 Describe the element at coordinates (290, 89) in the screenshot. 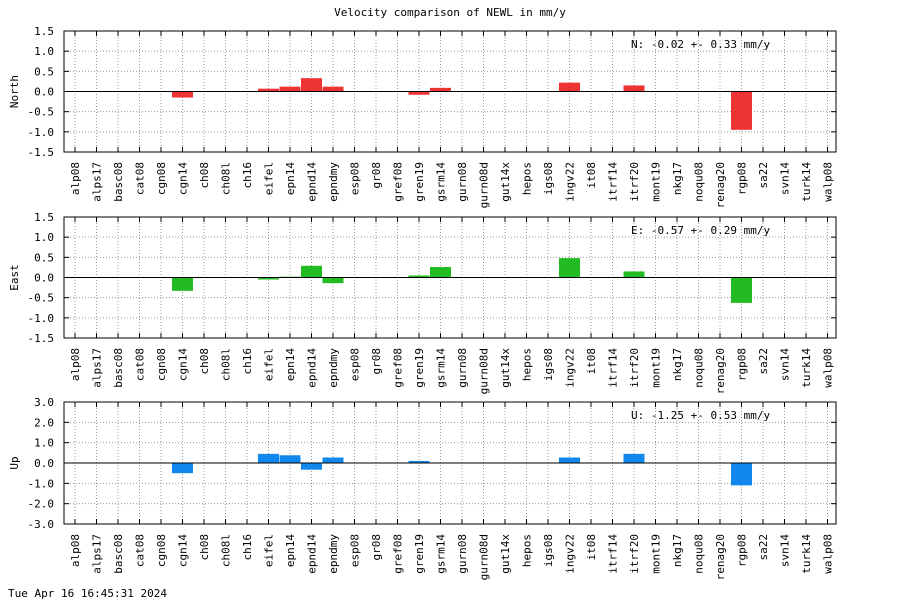

I see `bar-epn14` at that location.